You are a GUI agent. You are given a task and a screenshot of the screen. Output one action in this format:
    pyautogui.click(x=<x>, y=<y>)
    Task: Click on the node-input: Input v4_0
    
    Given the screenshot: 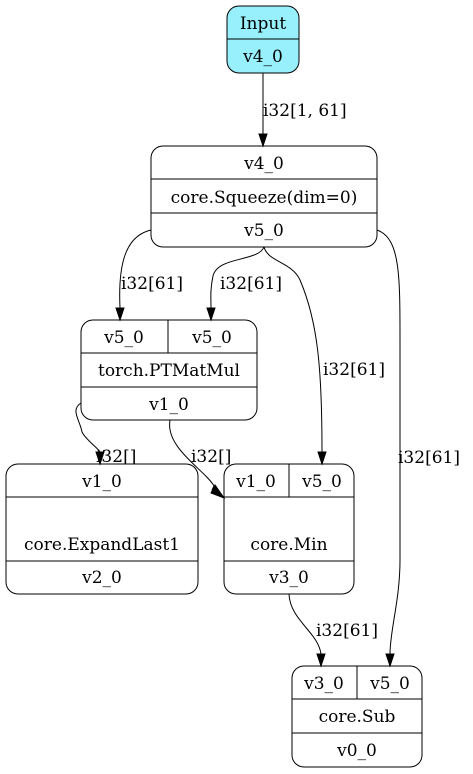 What is the action you would take?
    pyautogui.click(x=263, y=39)
    